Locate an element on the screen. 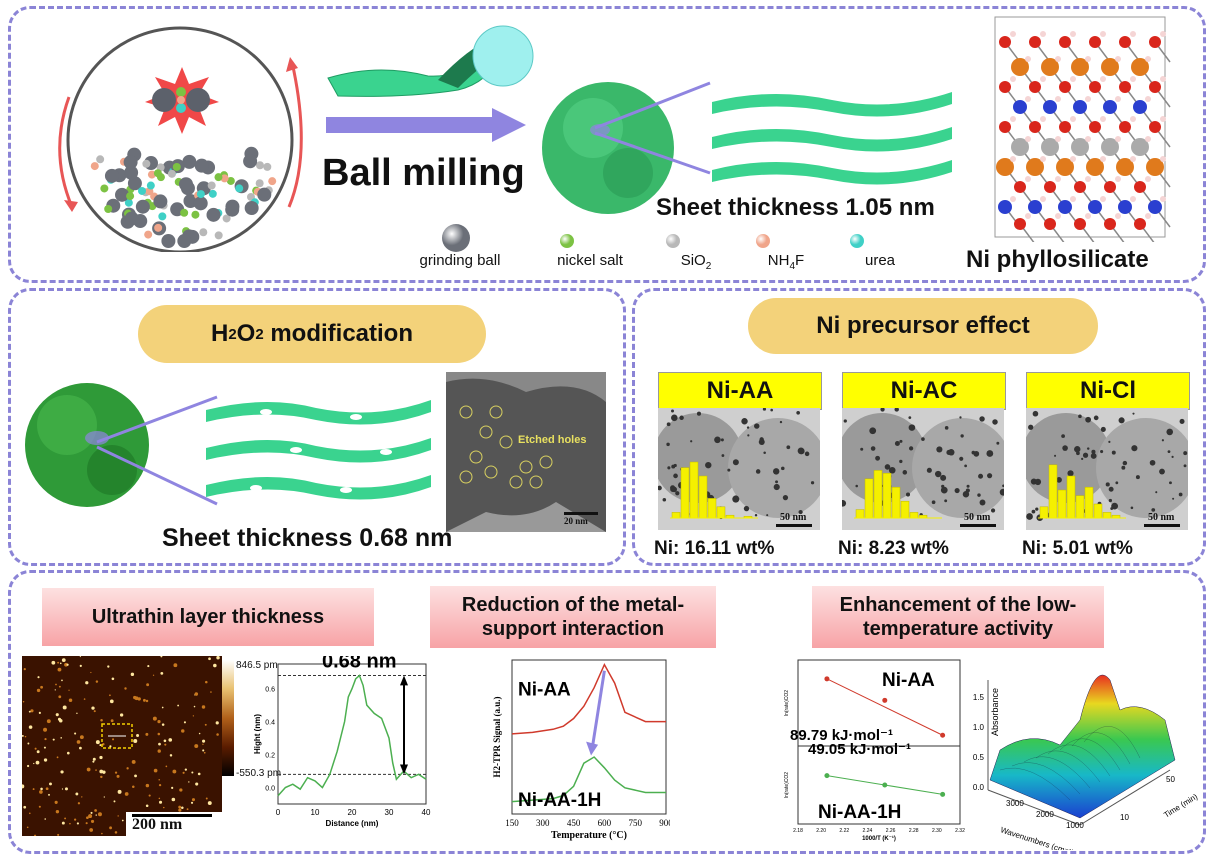 This screenshot has width=1213, height=857. title-part: O is located at coordinates (246, 333).